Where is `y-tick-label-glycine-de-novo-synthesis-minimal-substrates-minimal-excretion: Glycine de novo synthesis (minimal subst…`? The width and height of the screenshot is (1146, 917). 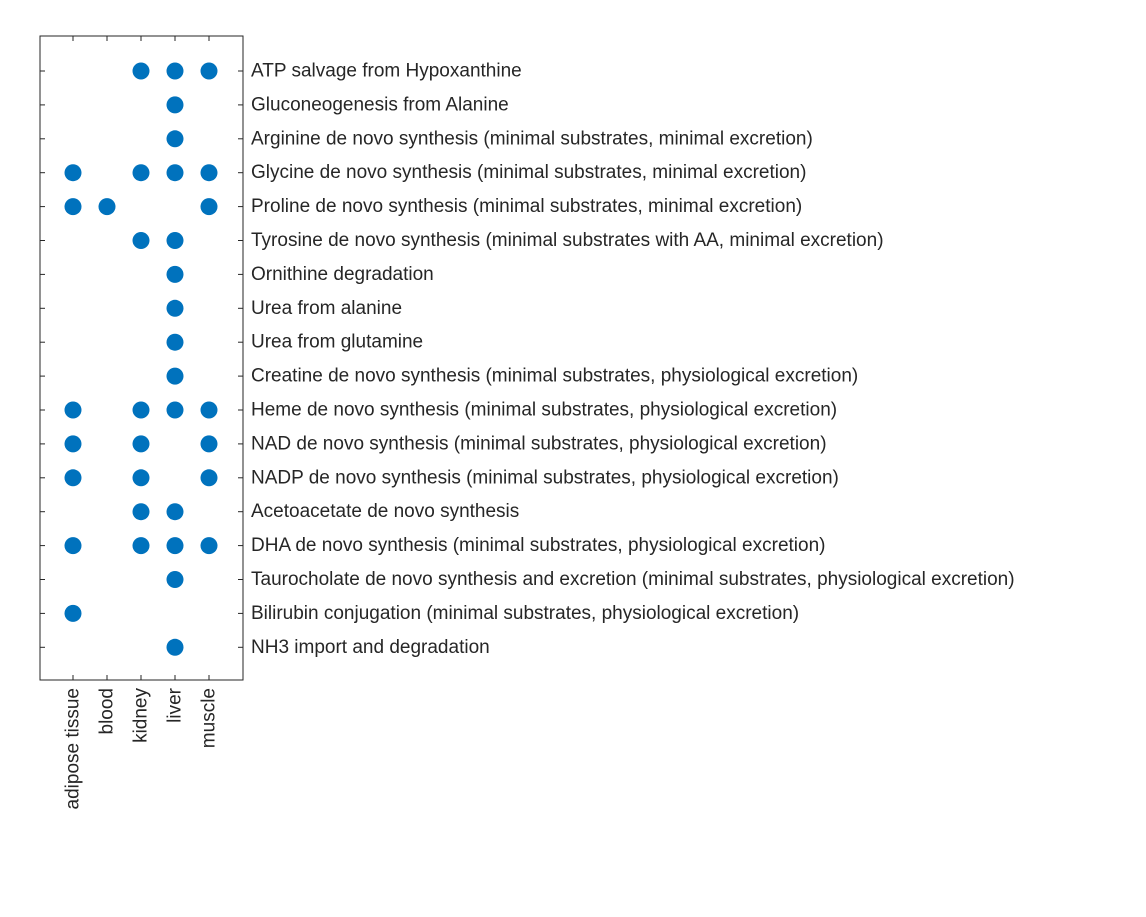
y-tick-label-glycine-de-novo-synthesis-minimal-substrates-minimal-excretion: Glycine de novo synthesis (minimal subst… is located at coordinates (528, 172).